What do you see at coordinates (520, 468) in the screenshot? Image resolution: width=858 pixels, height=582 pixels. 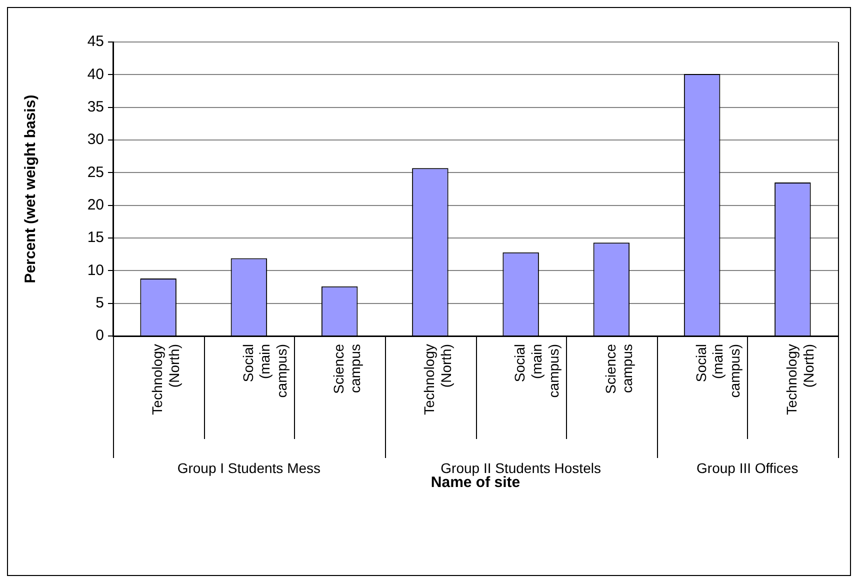 I see `text: Group II Students Hostels` at bounding box center [520, 468].